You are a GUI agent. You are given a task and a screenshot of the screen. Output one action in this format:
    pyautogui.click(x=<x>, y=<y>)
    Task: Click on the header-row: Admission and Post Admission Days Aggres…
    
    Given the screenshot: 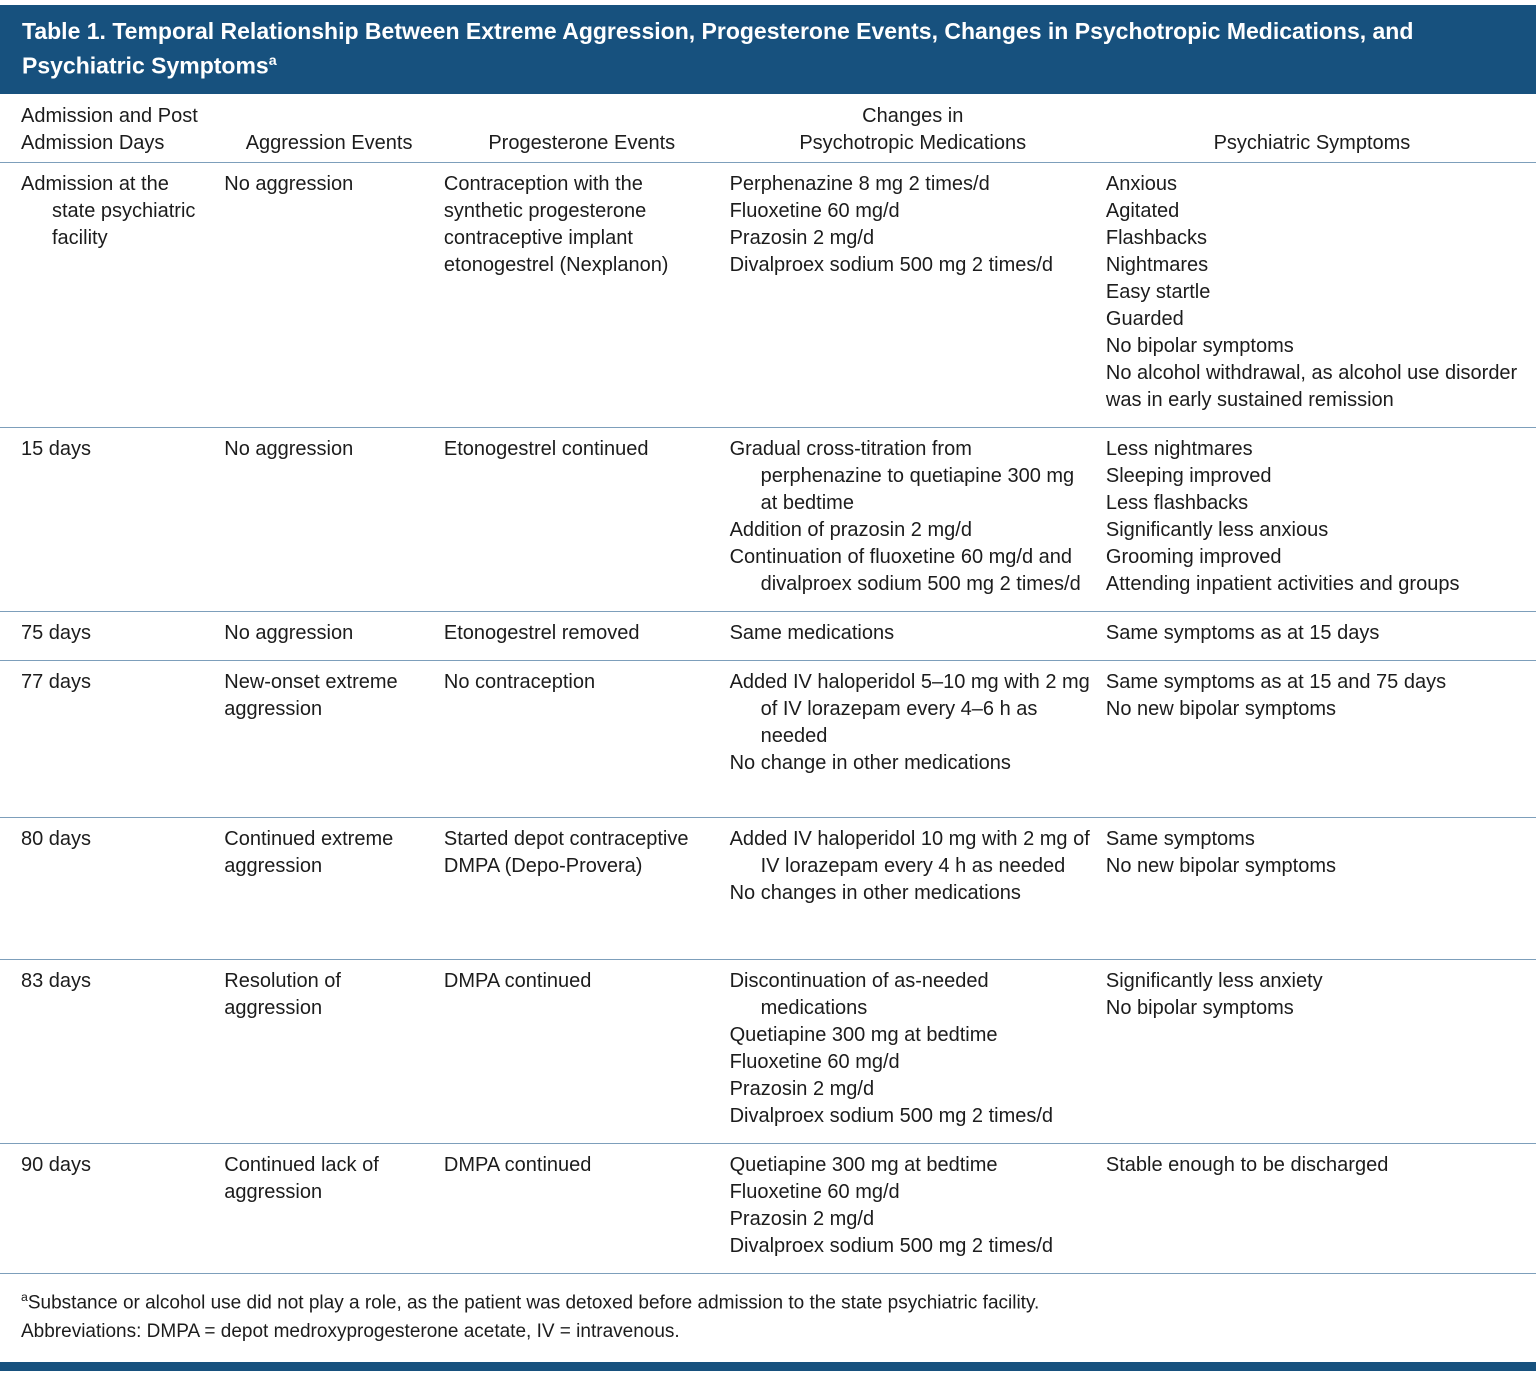 What is the action you would take?
    pyautogui.click(x=768, y=128)
    